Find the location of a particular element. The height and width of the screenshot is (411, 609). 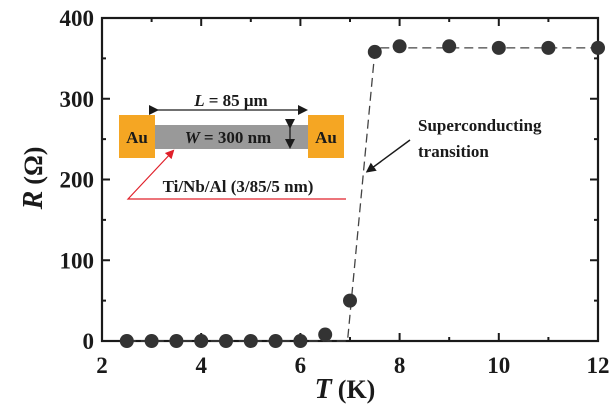

x-tick-label: 2 is located at coordinates (102, 365).